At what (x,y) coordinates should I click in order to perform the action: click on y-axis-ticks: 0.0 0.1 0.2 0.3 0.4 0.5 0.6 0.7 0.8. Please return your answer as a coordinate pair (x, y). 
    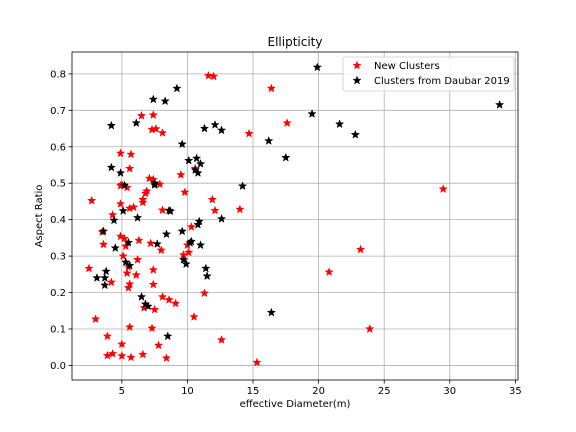
    Looking at the image, I should click on (61, 220).